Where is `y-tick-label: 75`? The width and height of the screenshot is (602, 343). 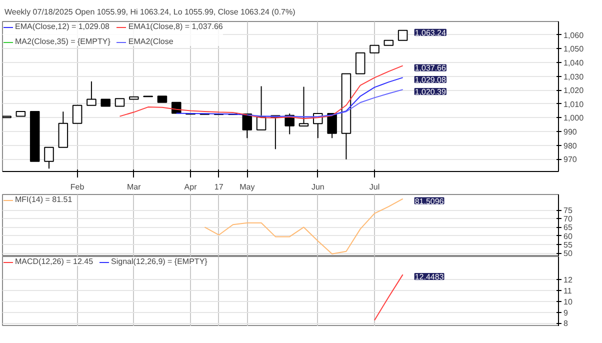
y-tick-label: 75 is located at coordinates (568, 210).